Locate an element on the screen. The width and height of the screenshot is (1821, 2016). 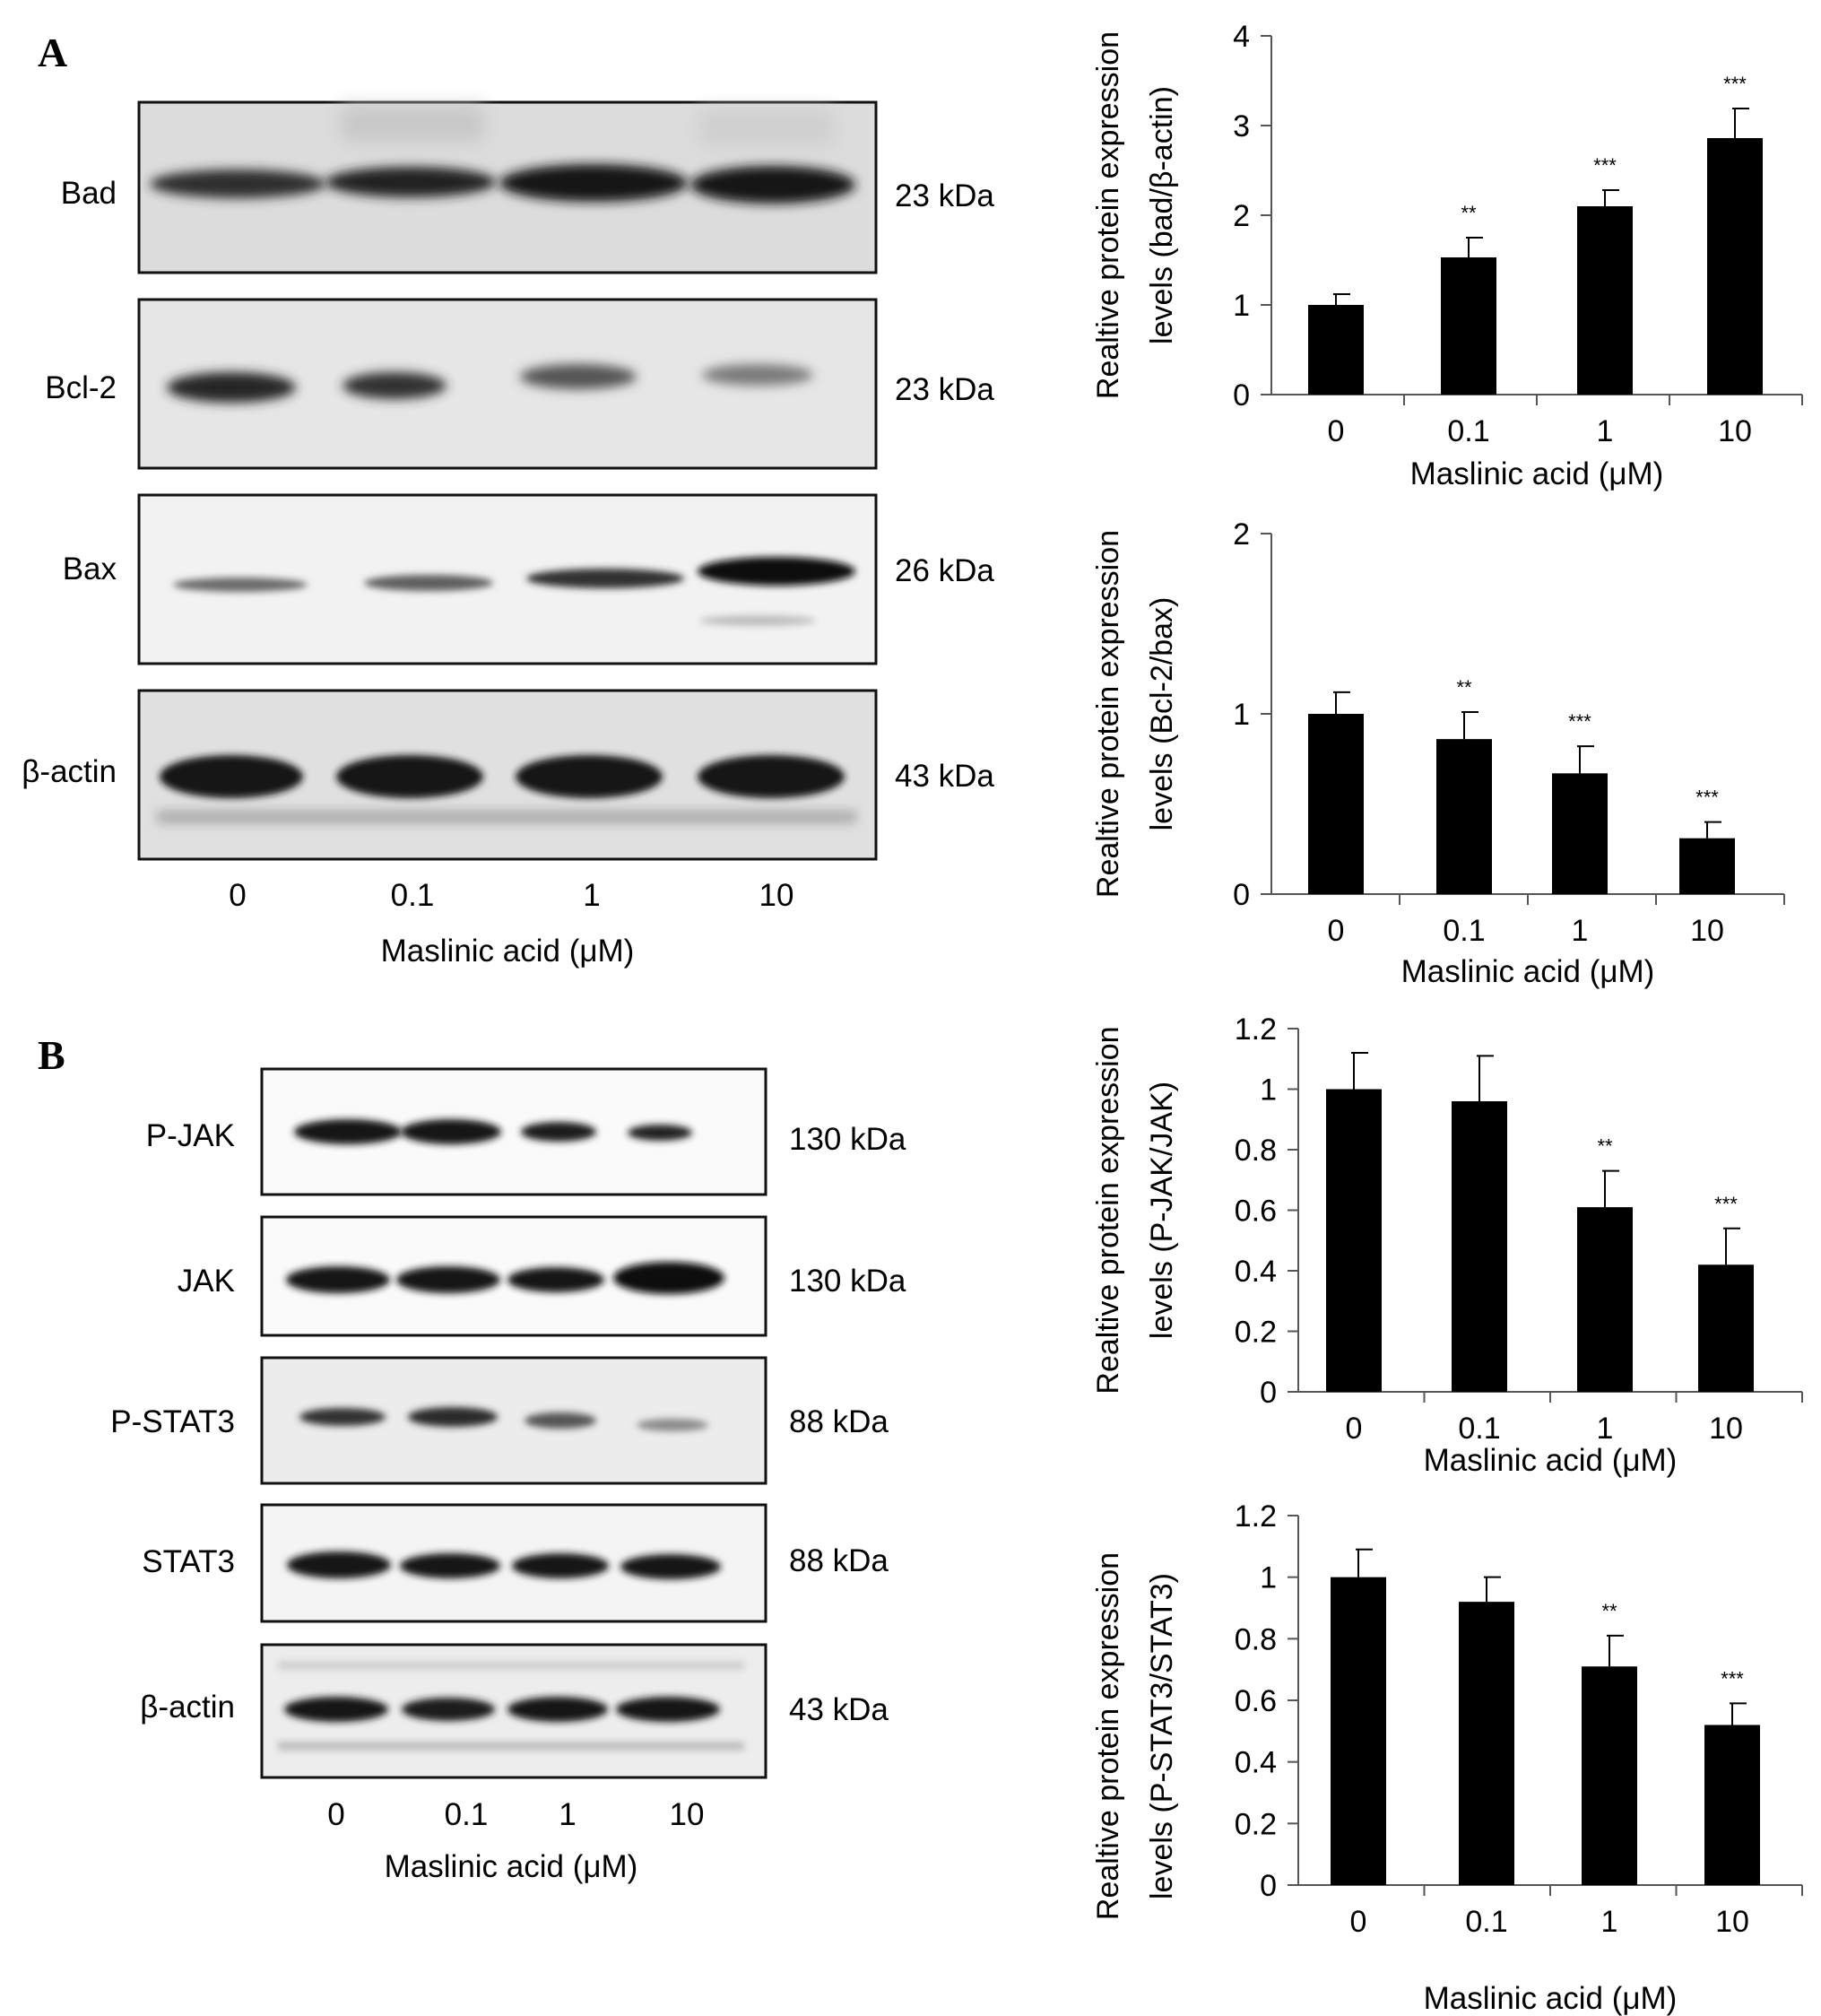
blot-label-p-jak: P-JAK is located at coordinates (190, 1135).